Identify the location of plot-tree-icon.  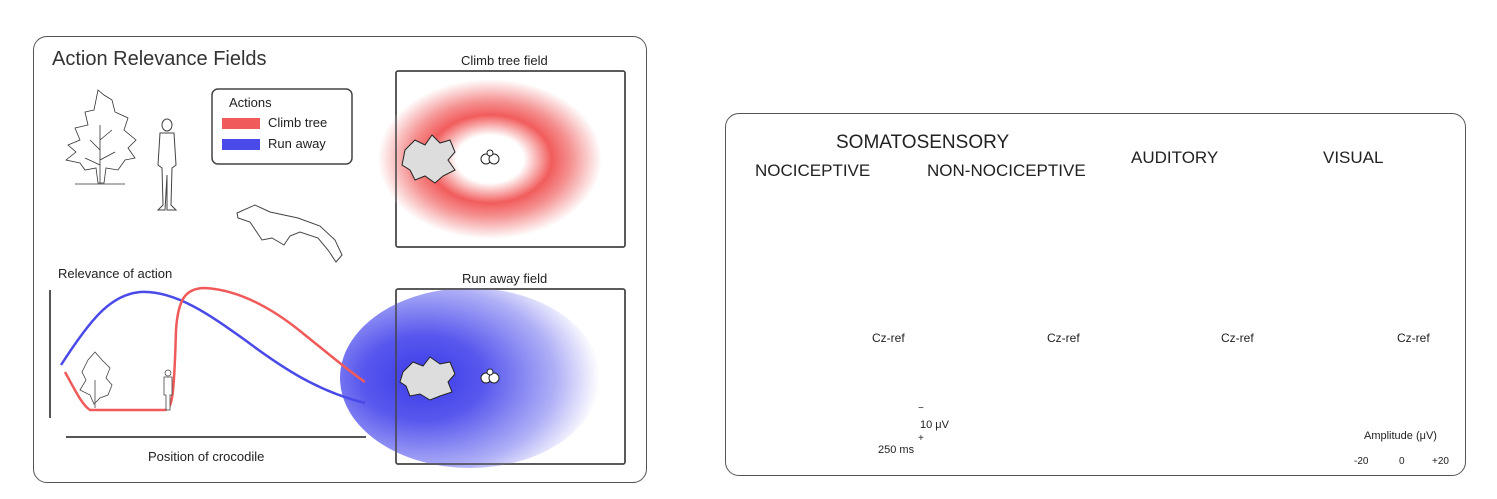
(96, 379).